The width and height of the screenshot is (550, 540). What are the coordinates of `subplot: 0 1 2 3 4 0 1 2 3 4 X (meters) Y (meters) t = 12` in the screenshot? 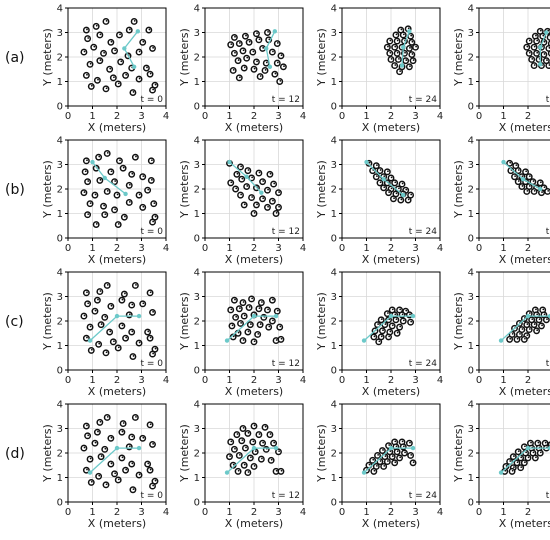 It's located at (242, 69).